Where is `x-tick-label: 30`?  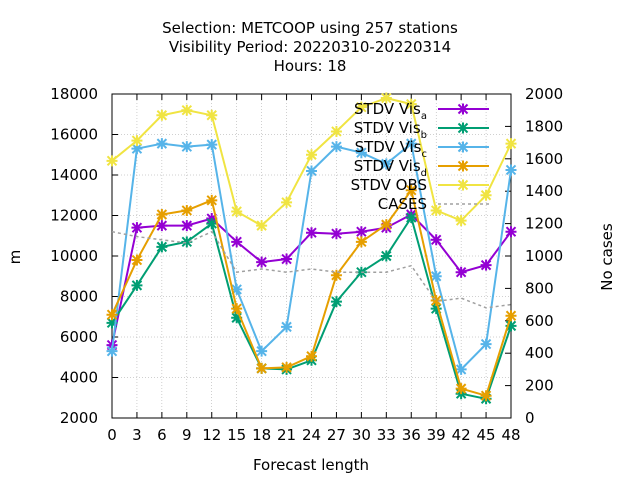
x-tick-label: 30 is located at coordinates (361, 435).